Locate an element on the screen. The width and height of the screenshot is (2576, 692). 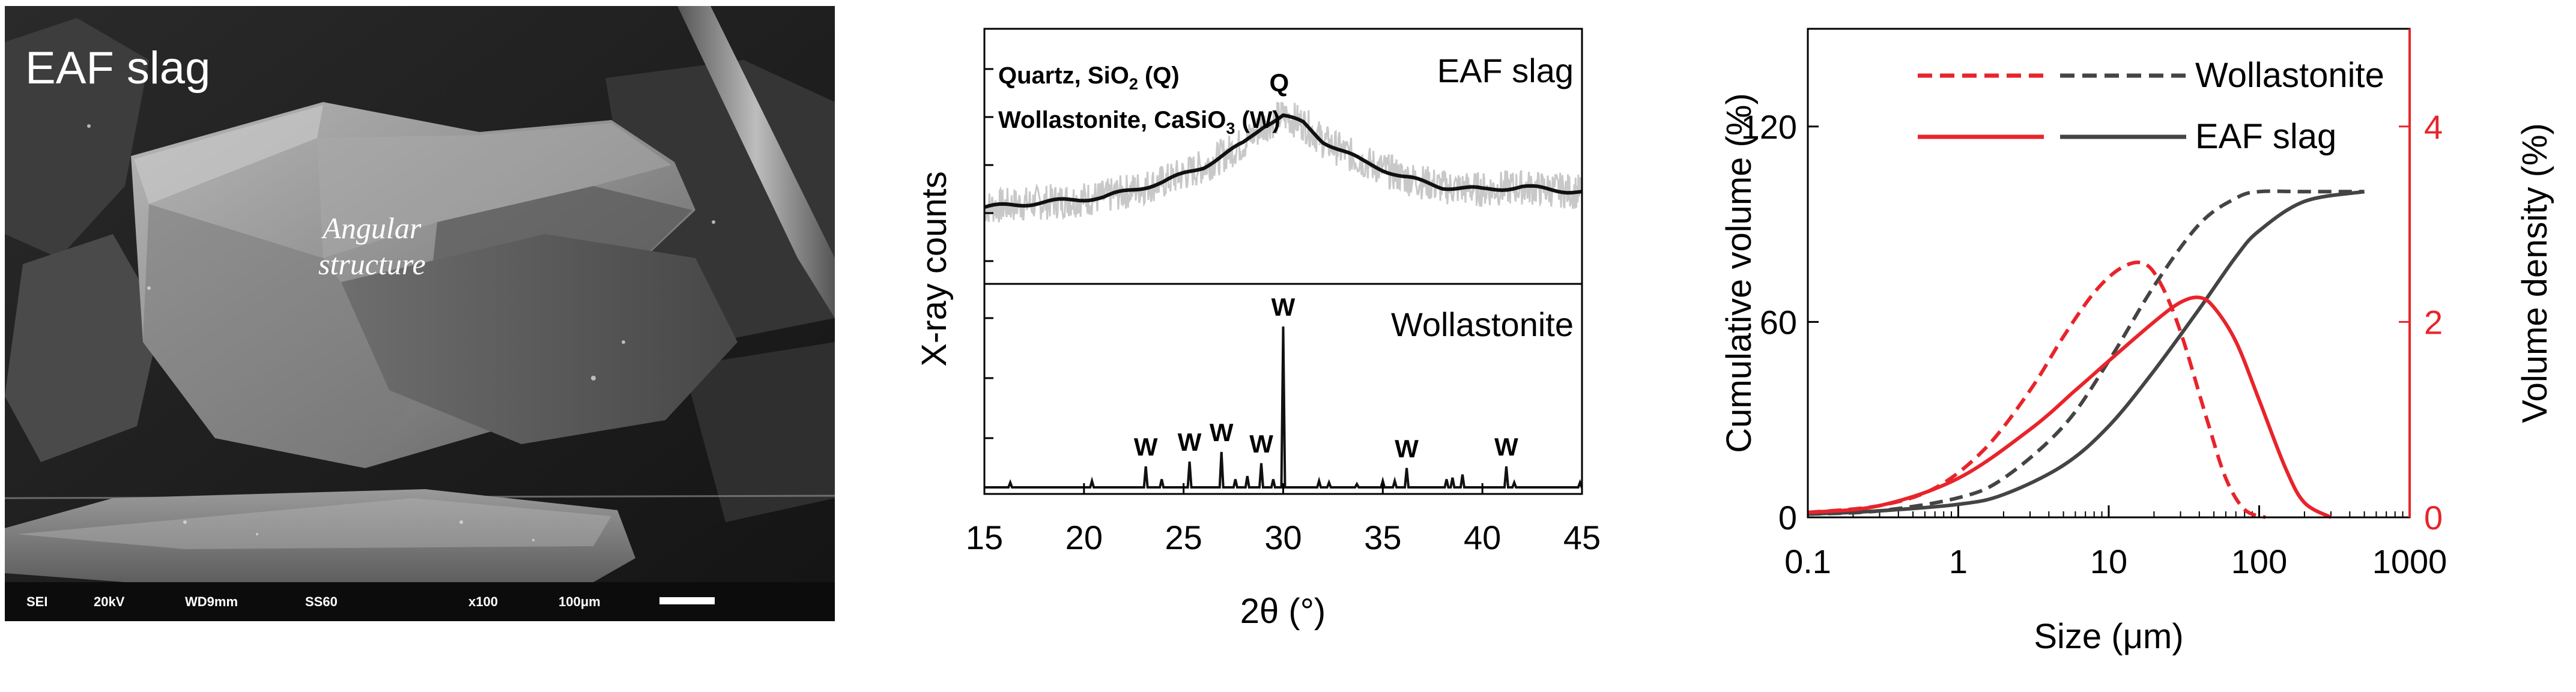
xrd-x-tick-label-2: 25 is located at coordinates (1183, 537).